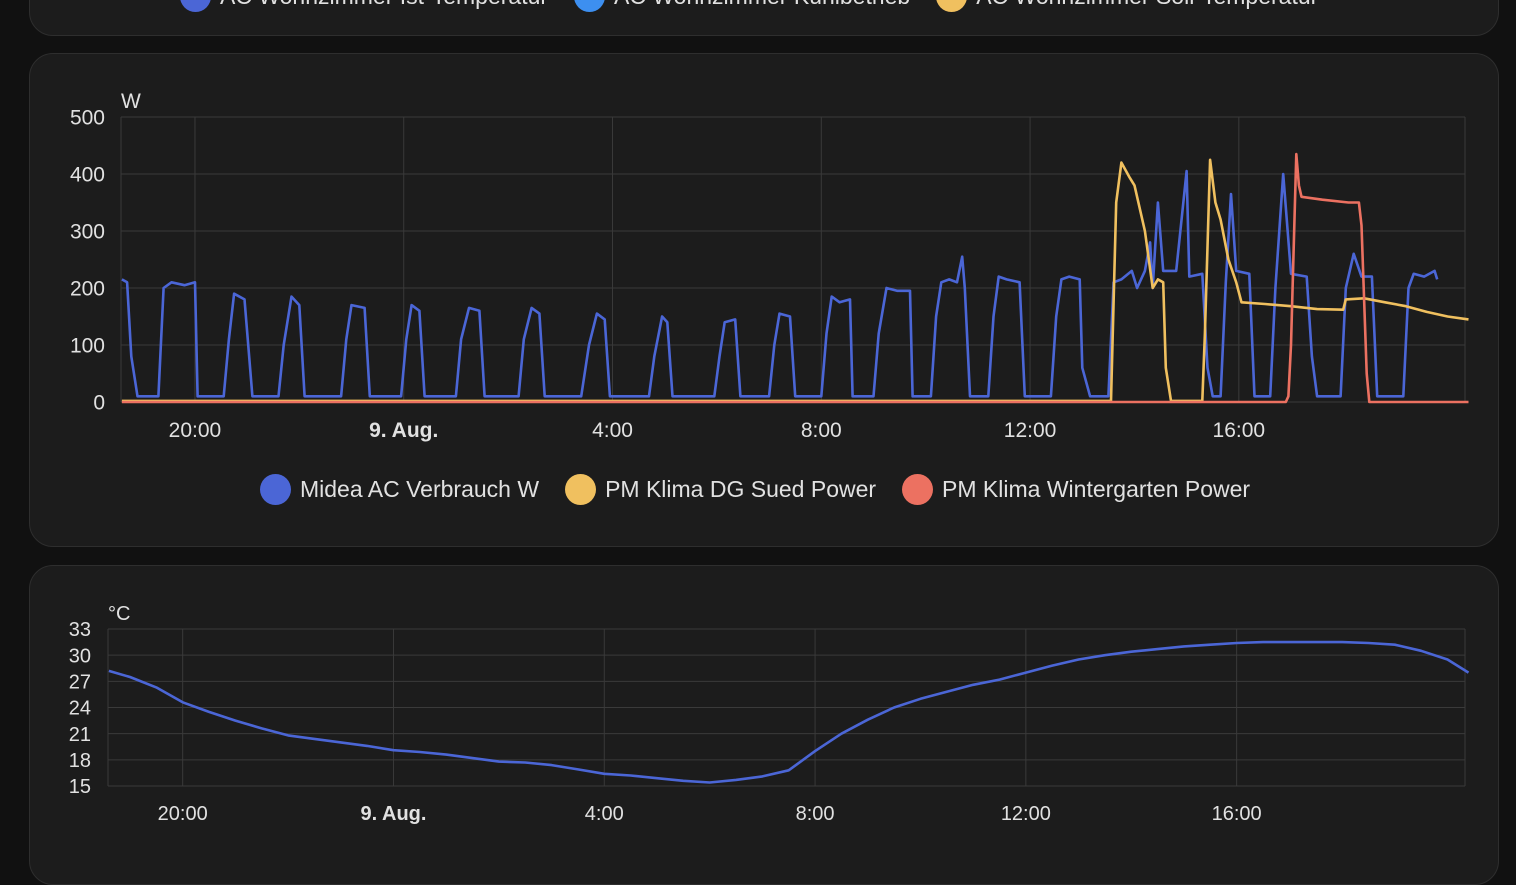 This screenshot has height=885, width=1516. I want to click on unit-label: °C, so click(119, 614).